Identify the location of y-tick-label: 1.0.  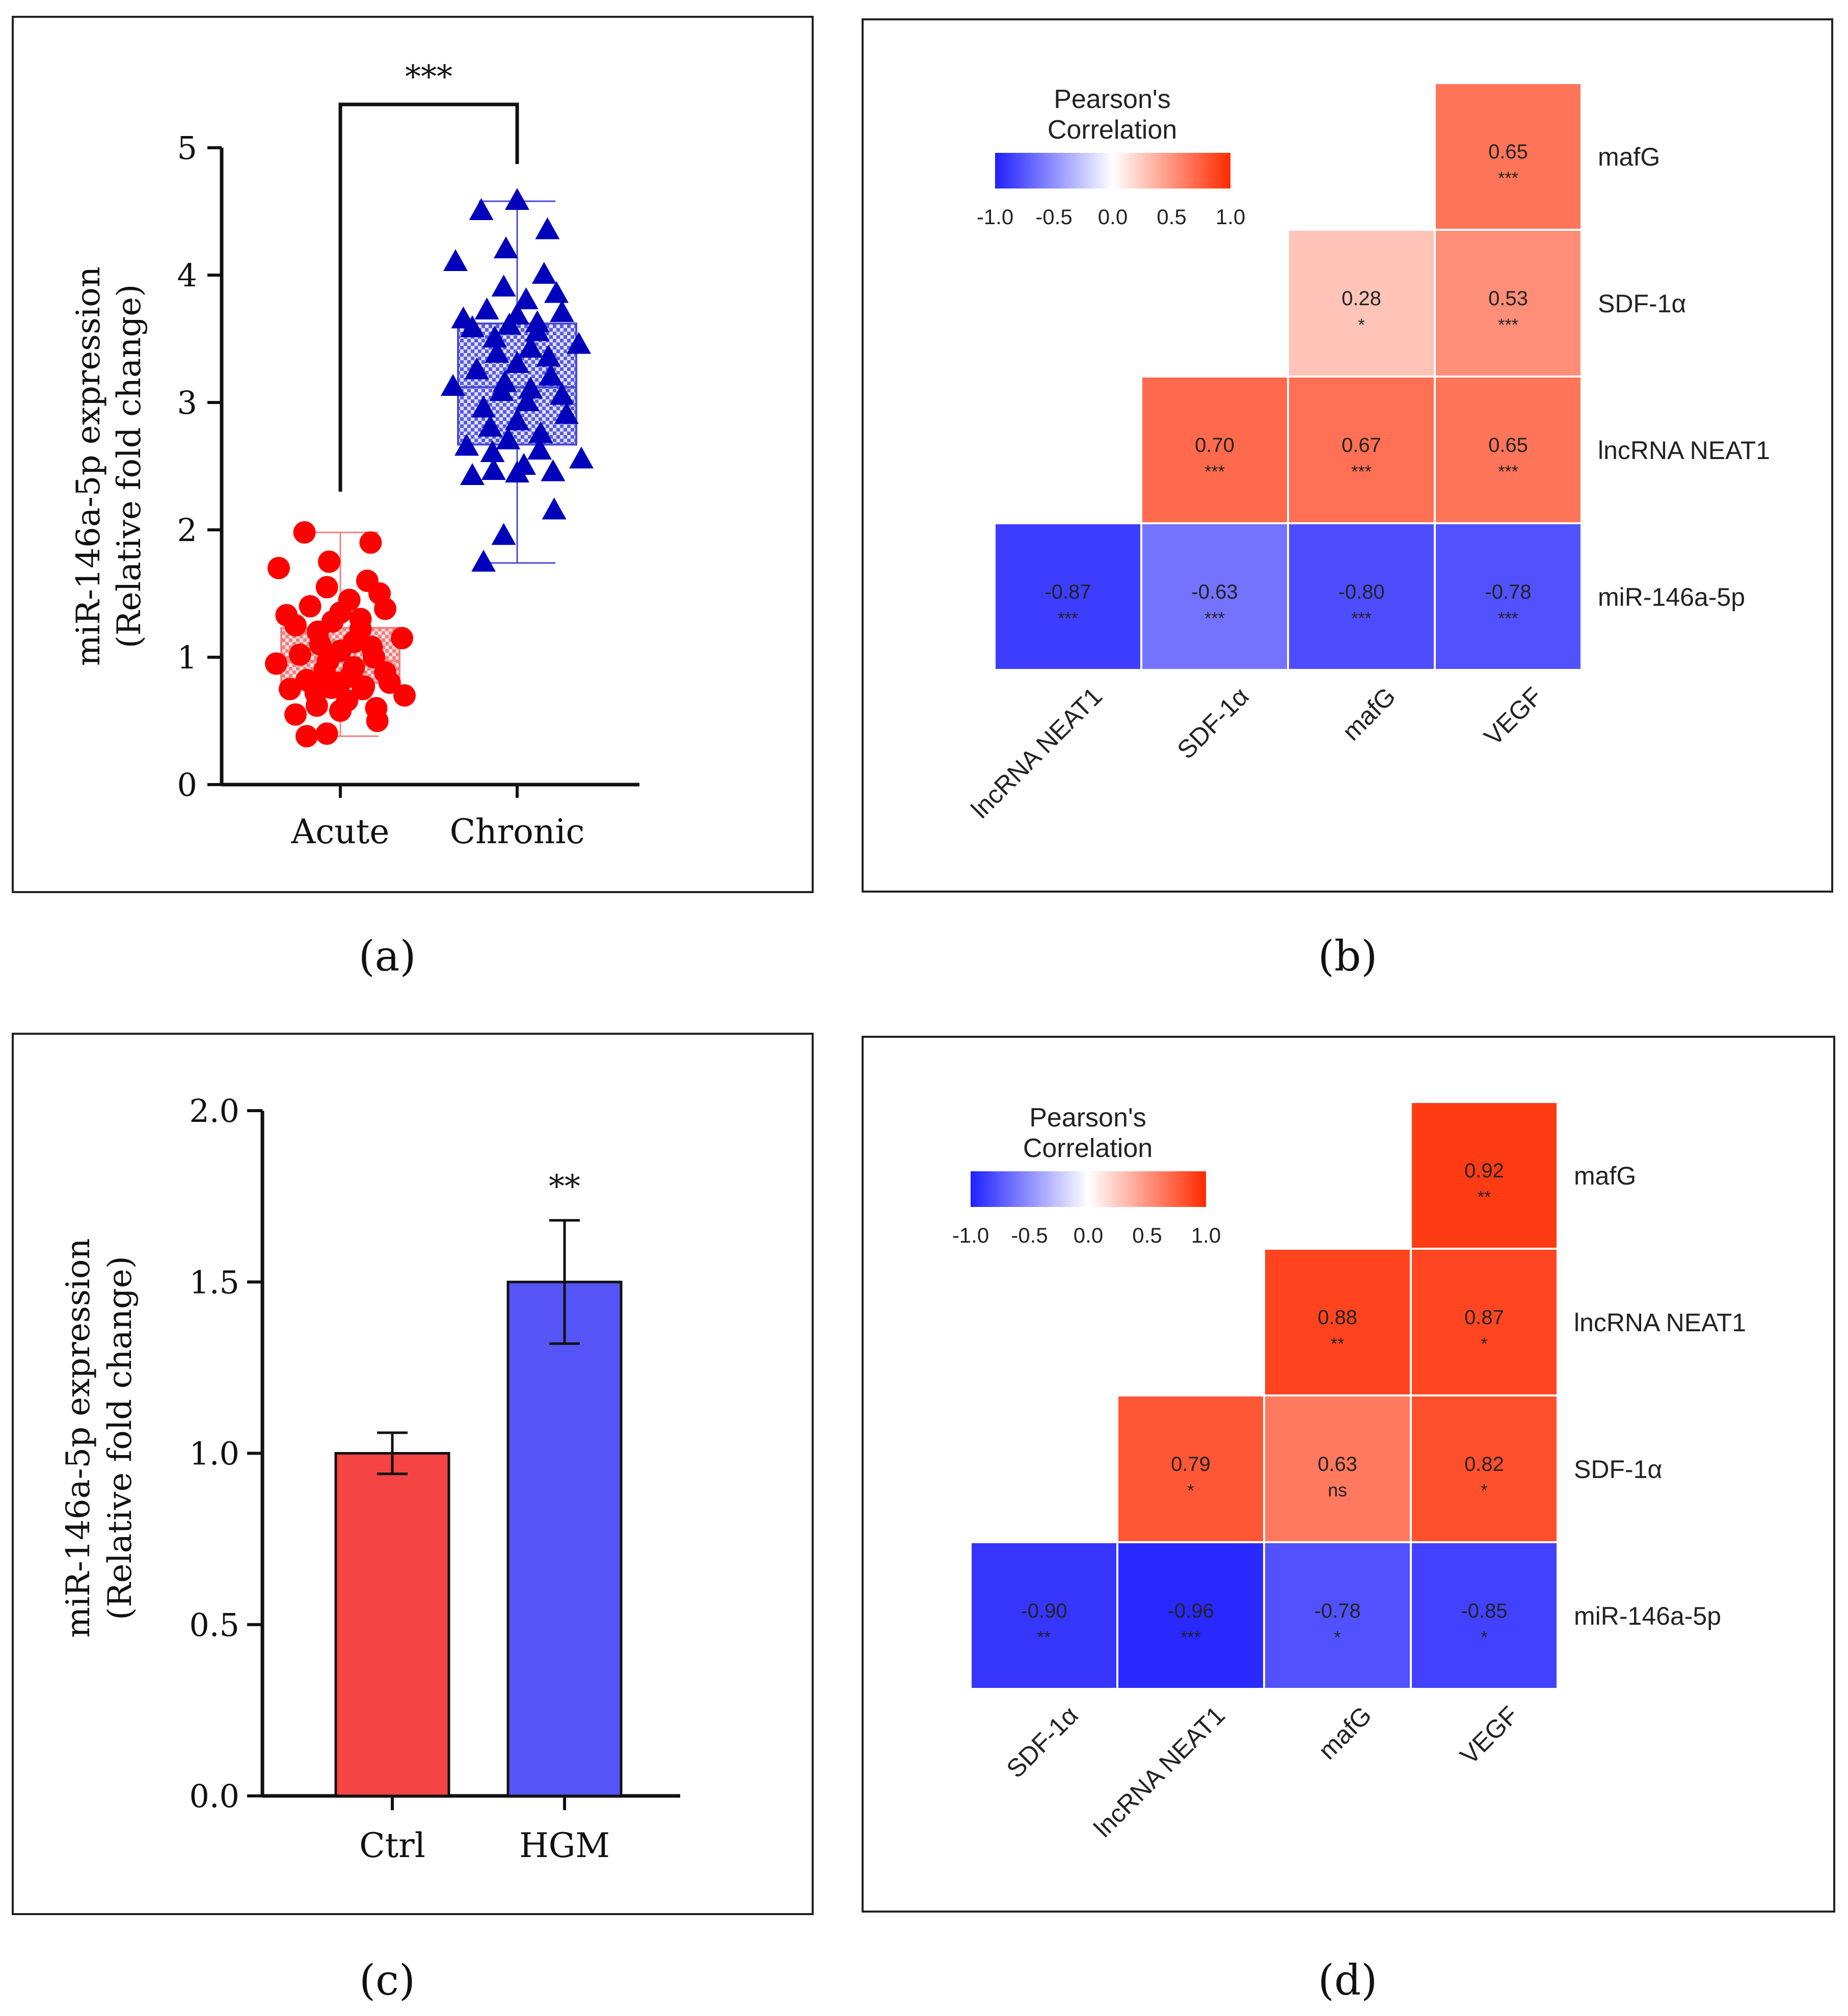
(214, 1453).